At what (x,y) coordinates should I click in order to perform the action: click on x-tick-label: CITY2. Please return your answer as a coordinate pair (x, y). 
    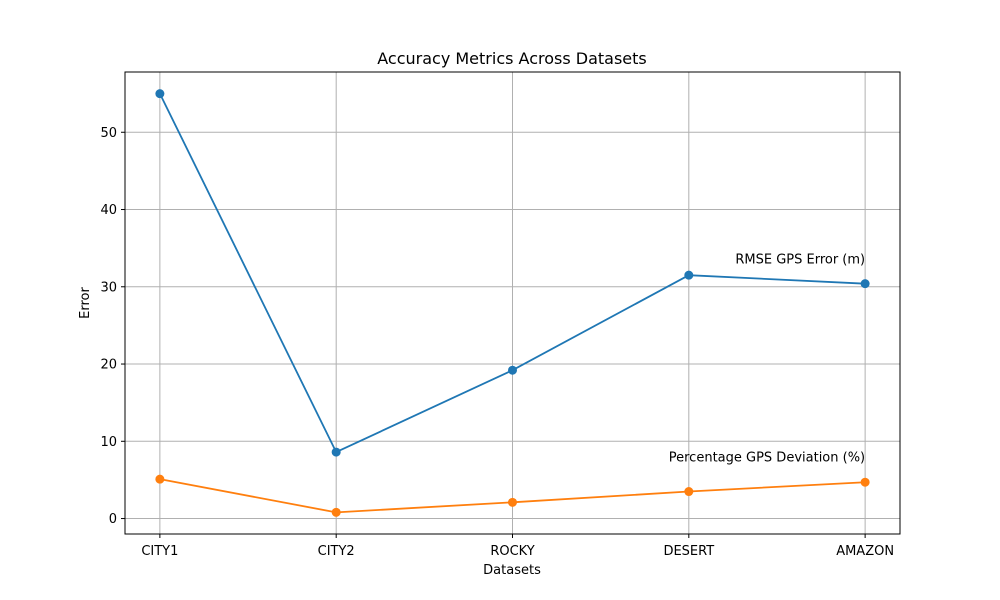
    Looking at the image, I should click on (336, 551).